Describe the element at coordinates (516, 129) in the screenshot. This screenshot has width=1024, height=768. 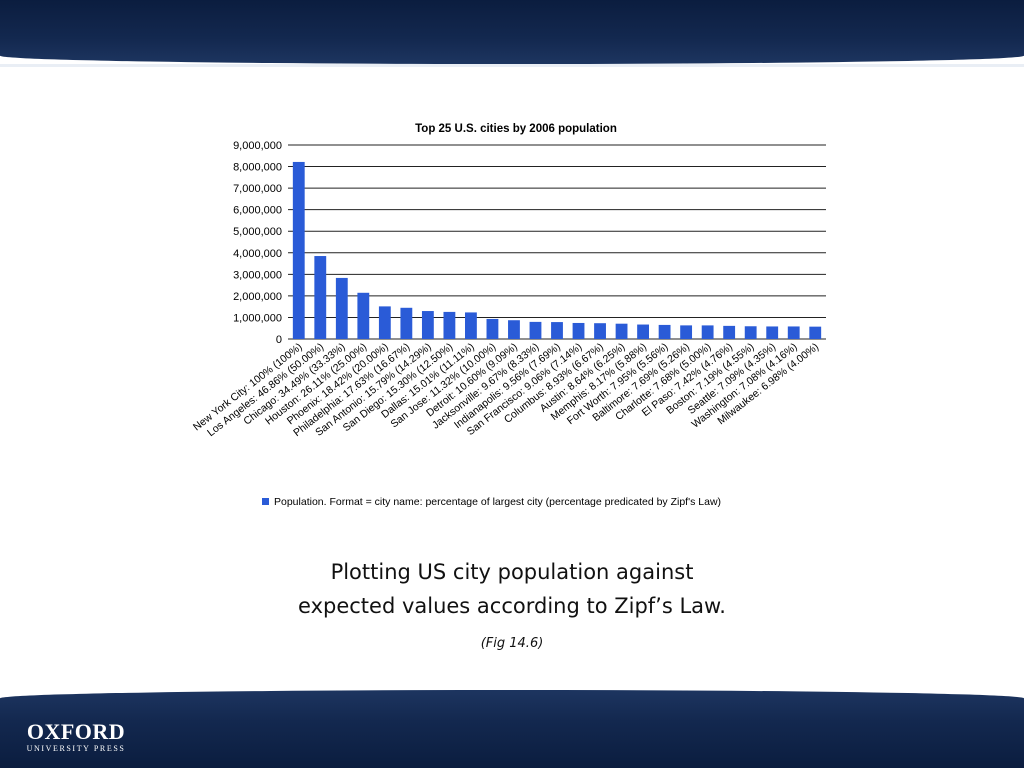
I see `chart-title: Top 25 U.S. cities by 2006 population` at that location.